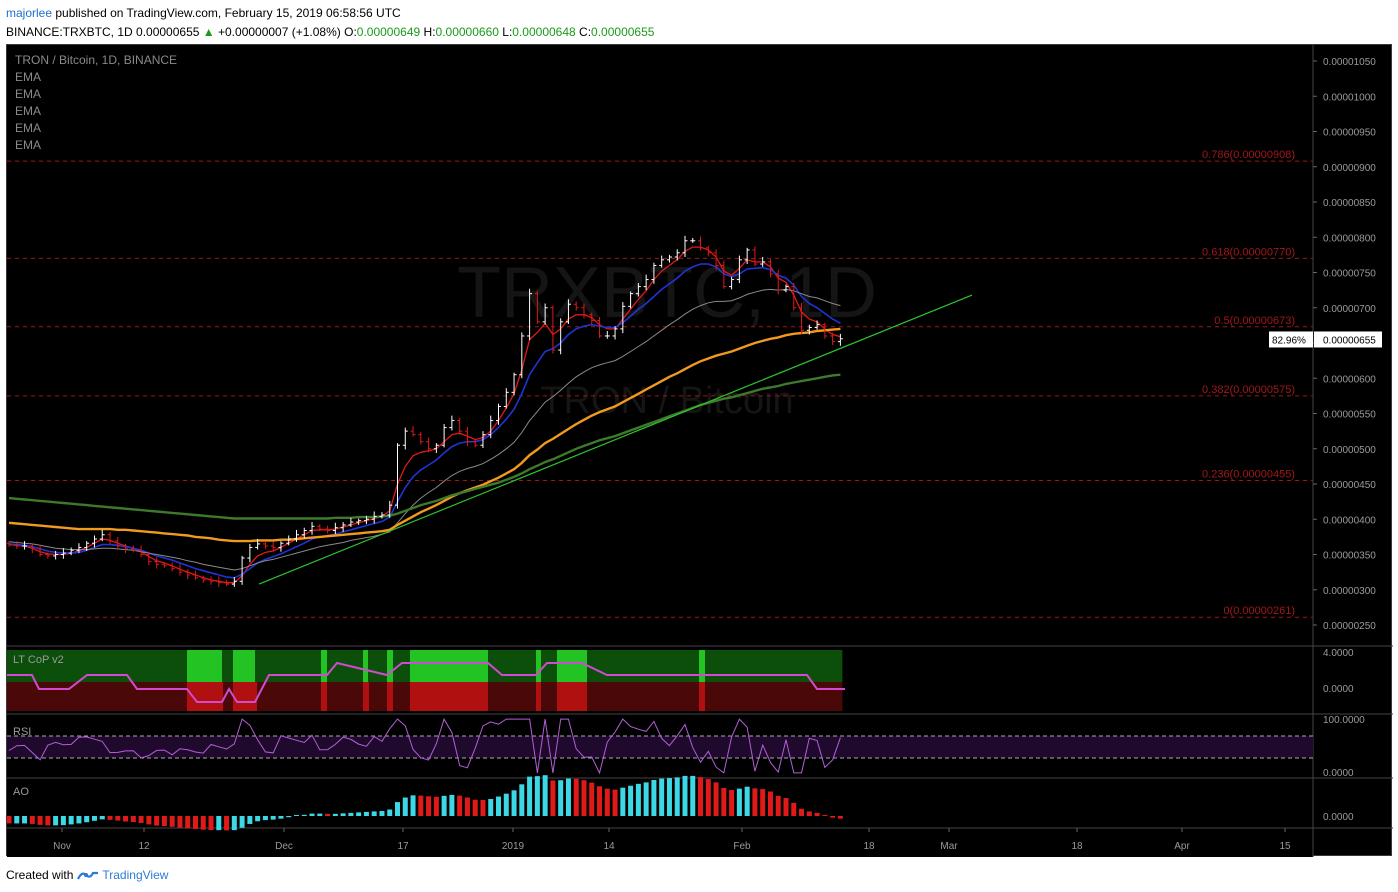 Image resolution: width=1398 pixels, height=892 pixels. I want to click on fib-label-2: 0.5(0.00000673), so click(1254, 321).